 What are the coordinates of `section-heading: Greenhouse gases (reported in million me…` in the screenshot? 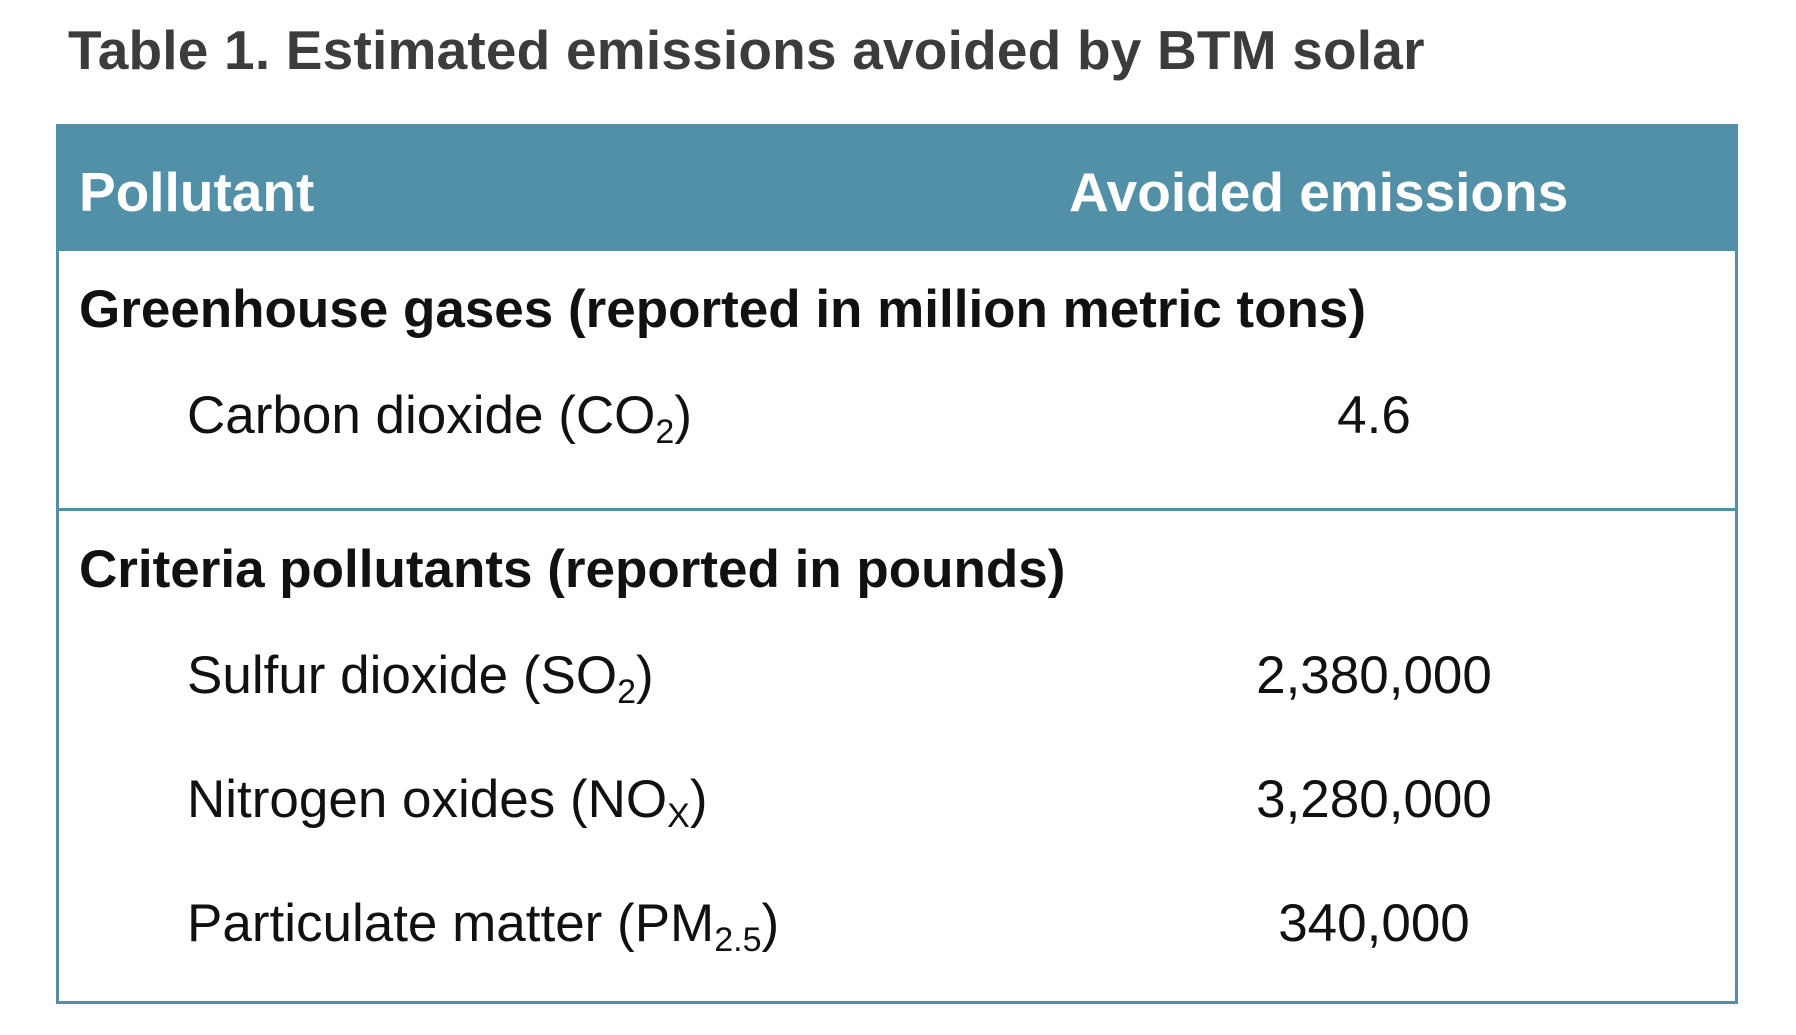 It's located at (722, 309).